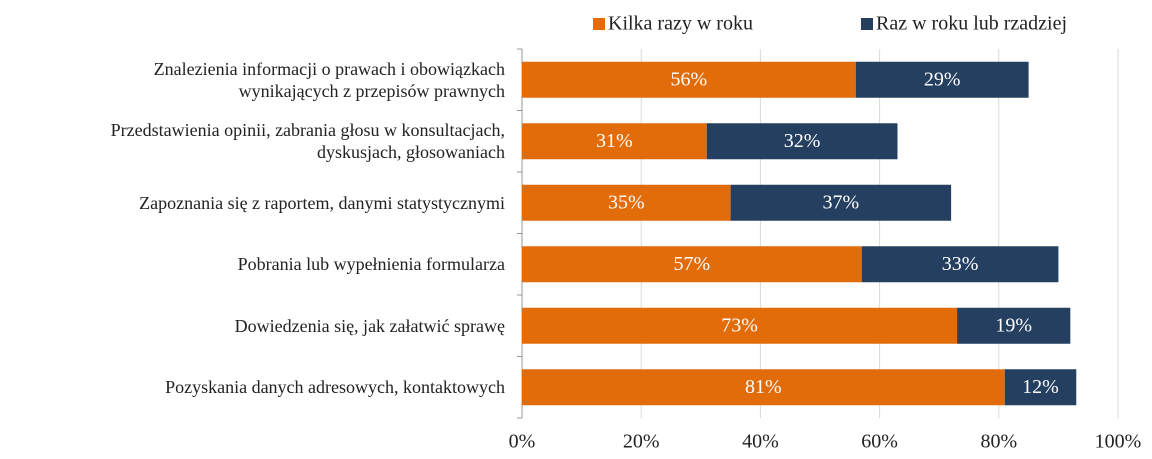 Image resolution: width=1152 pixels, height=459 pixels. I want to click on data-label: 35%, so click(626, 202).